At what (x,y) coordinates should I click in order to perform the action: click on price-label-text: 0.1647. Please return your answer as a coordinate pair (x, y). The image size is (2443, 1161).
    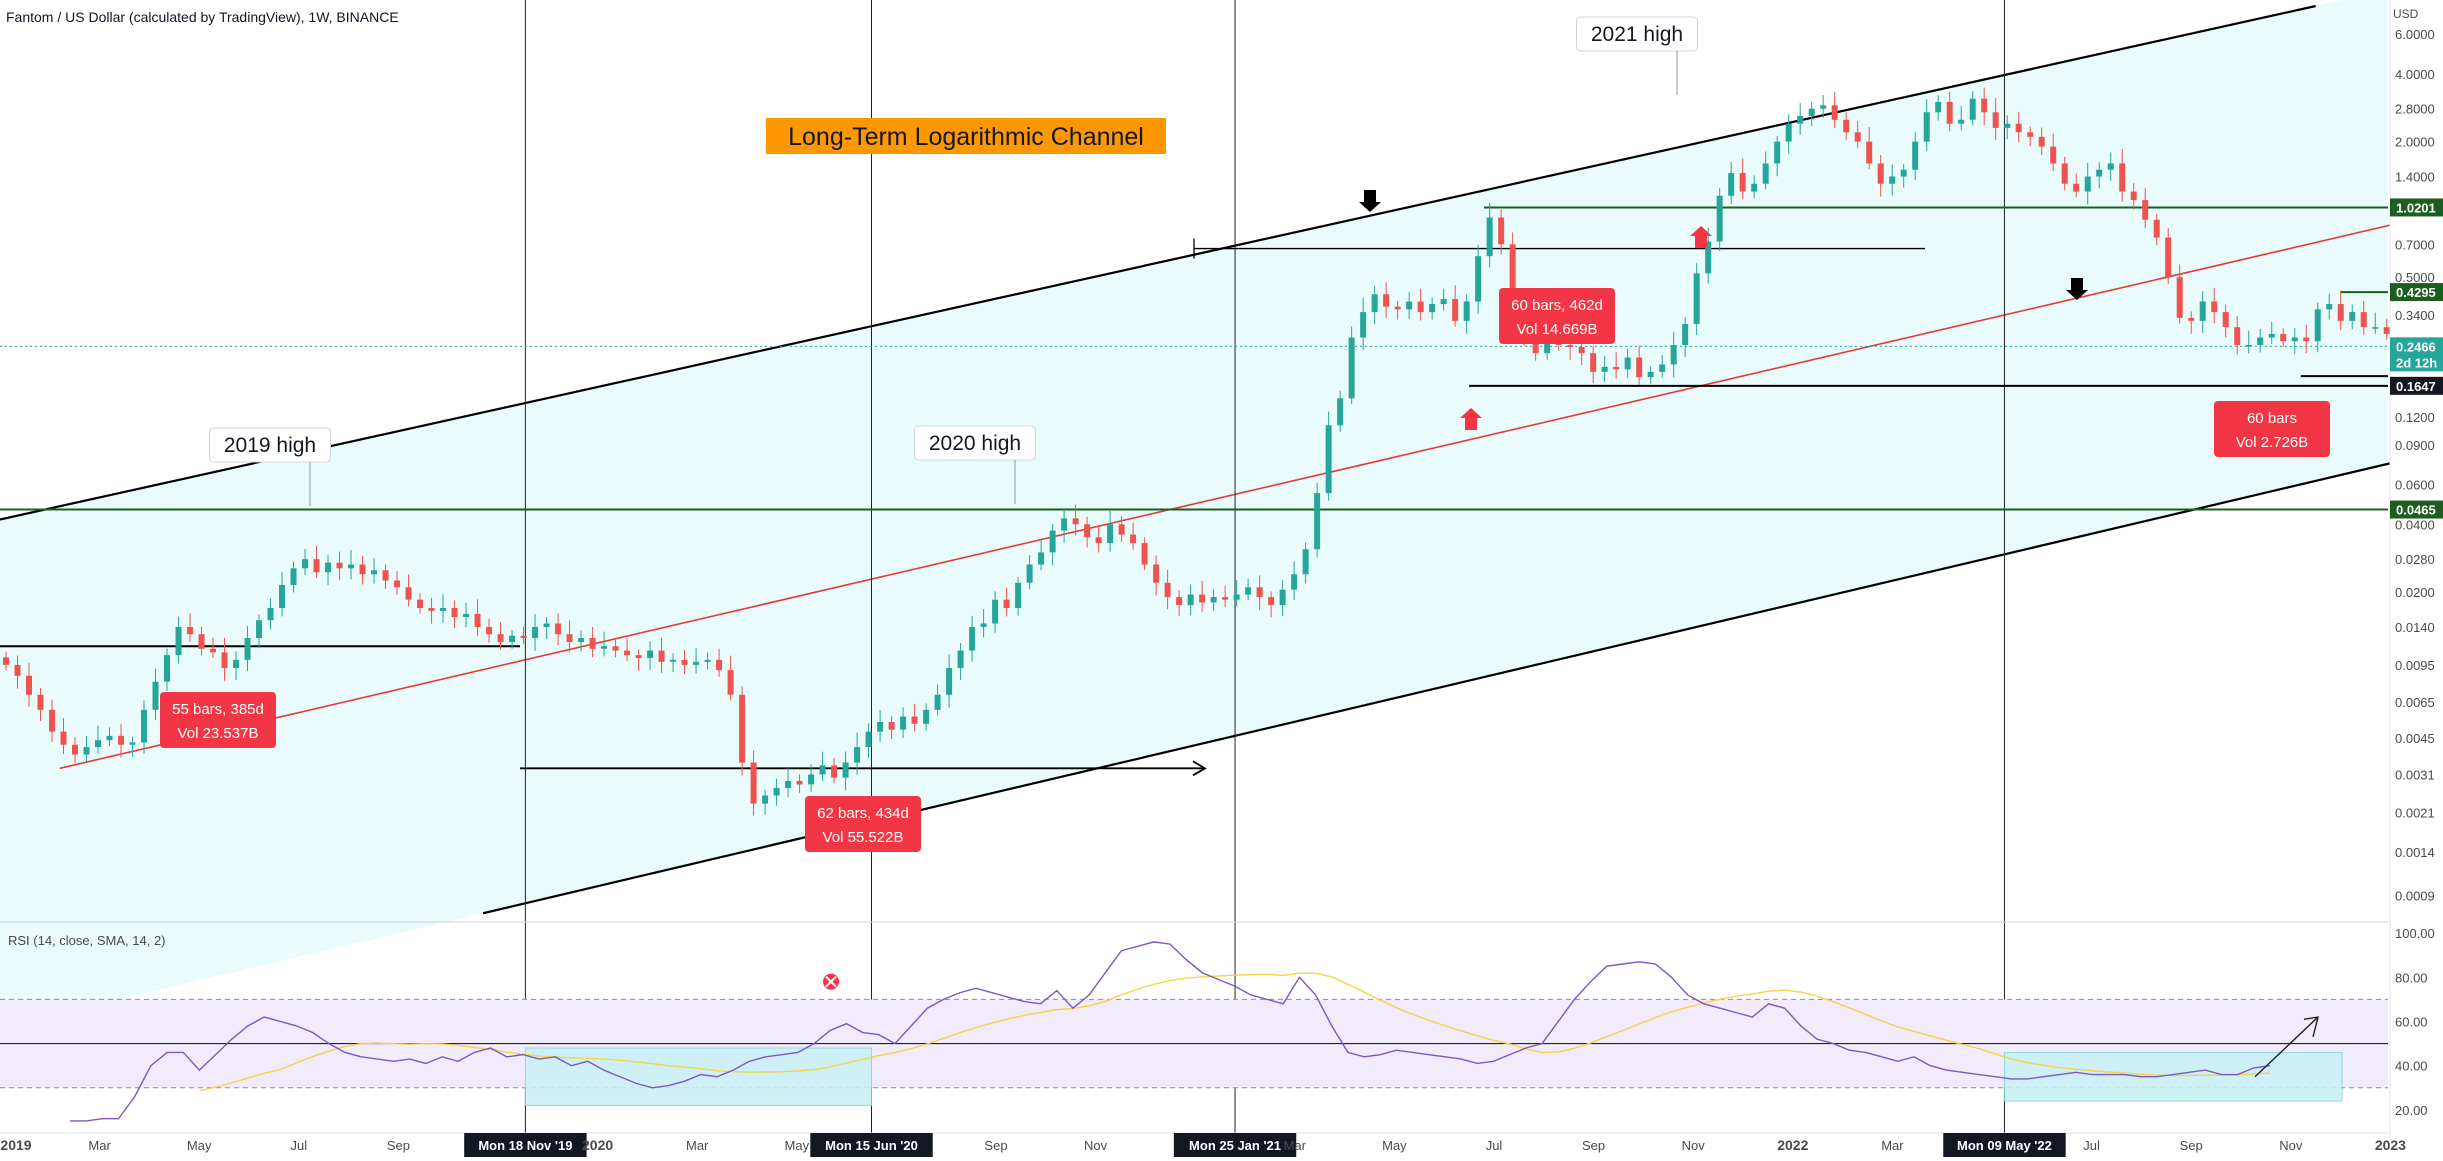
    Looking at the image, I should click on (2416, 386).